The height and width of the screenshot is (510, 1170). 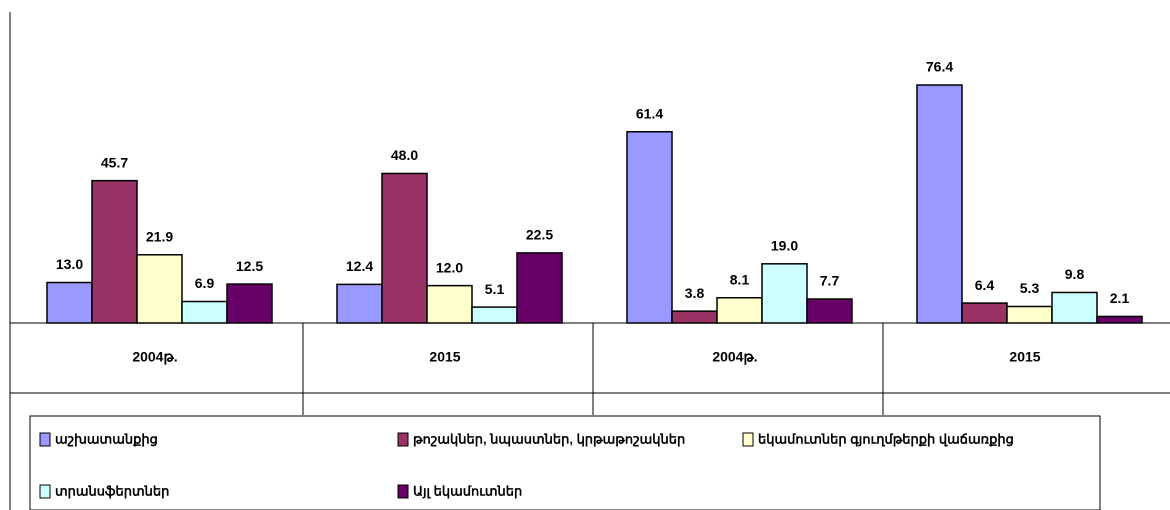 What do you see at coordinates (830, 281) in the screenshot?
I see `value-label: 7.7` at bounding box center [830, 281].